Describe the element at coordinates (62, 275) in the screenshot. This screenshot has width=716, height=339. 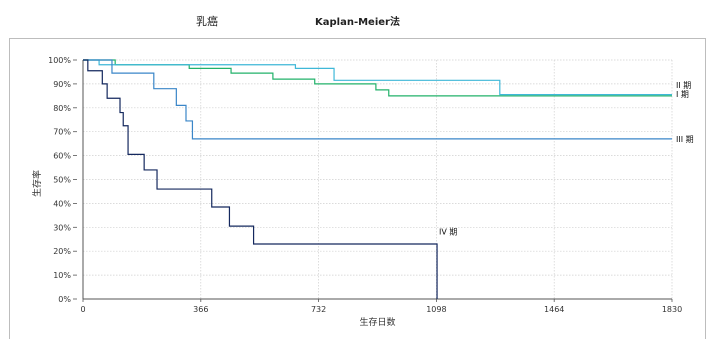
I see `y-tick-label: 10%` at that location.